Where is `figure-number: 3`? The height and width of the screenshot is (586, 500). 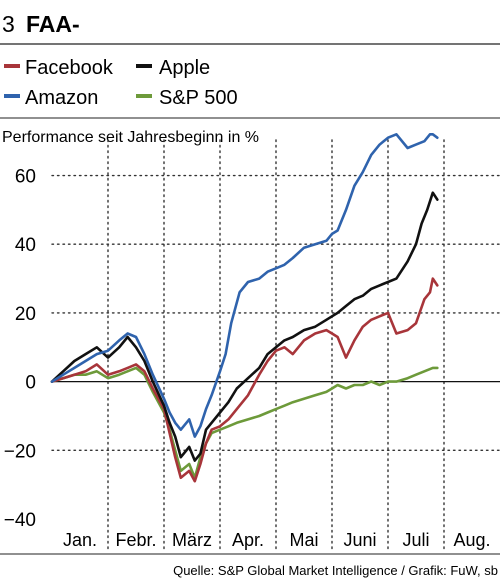 figure-number: 3 is located at coordinates (8, 24).